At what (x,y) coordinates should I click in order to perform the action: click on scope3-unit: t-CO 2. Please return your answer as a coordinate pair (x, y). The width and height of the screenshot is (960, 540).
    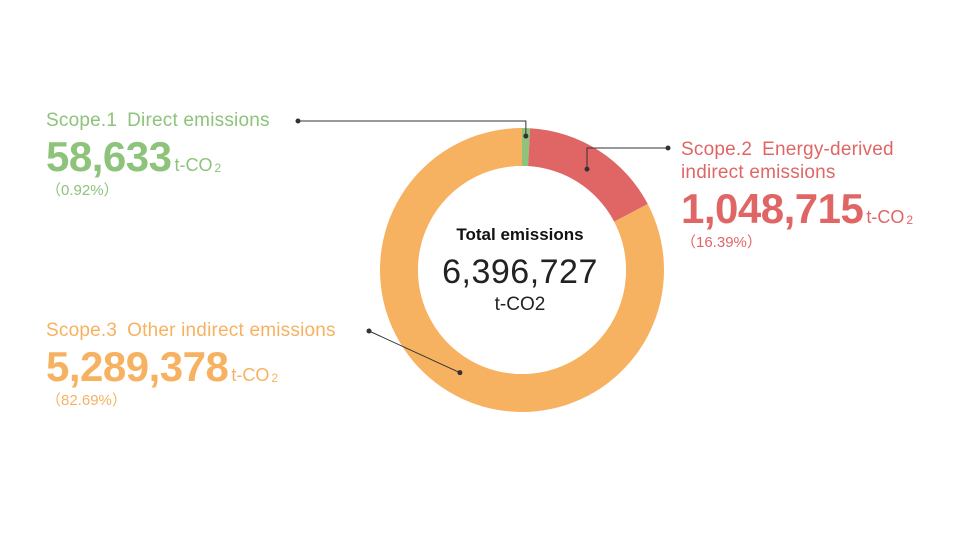
    Looking at the image, I should click on (255, 375).